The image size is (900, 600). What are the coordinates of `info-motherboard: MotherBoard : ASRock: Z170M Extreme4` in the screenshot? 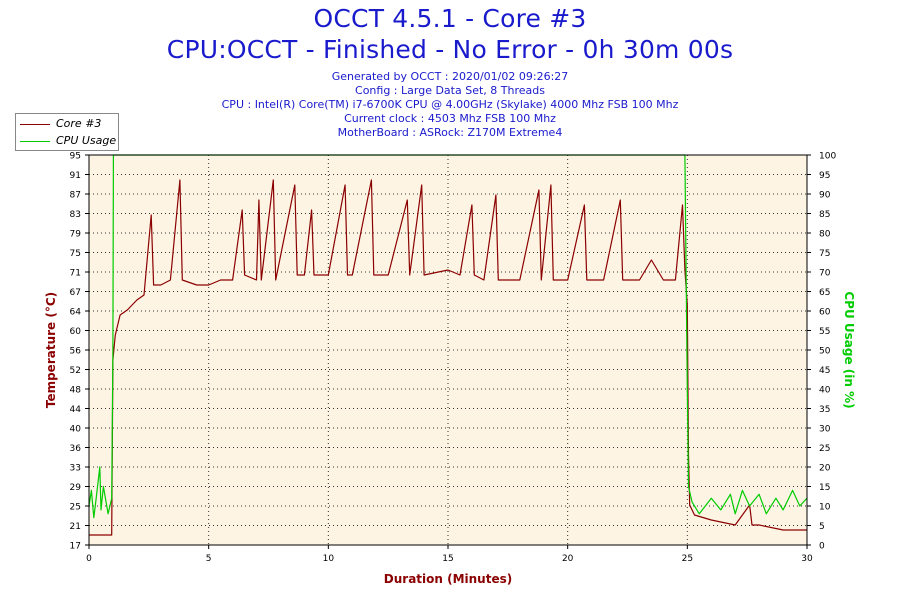 It's located at (450, 132).